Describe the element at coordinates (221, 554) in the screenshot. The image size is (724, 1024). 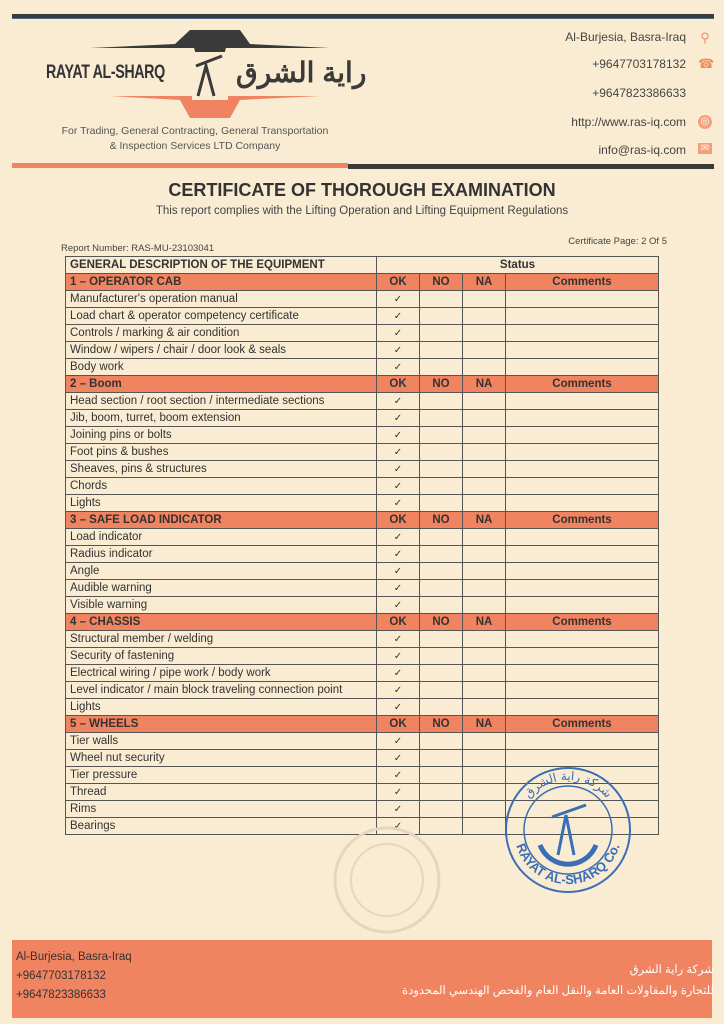
I see `item-label: Radius indicator` at that location.